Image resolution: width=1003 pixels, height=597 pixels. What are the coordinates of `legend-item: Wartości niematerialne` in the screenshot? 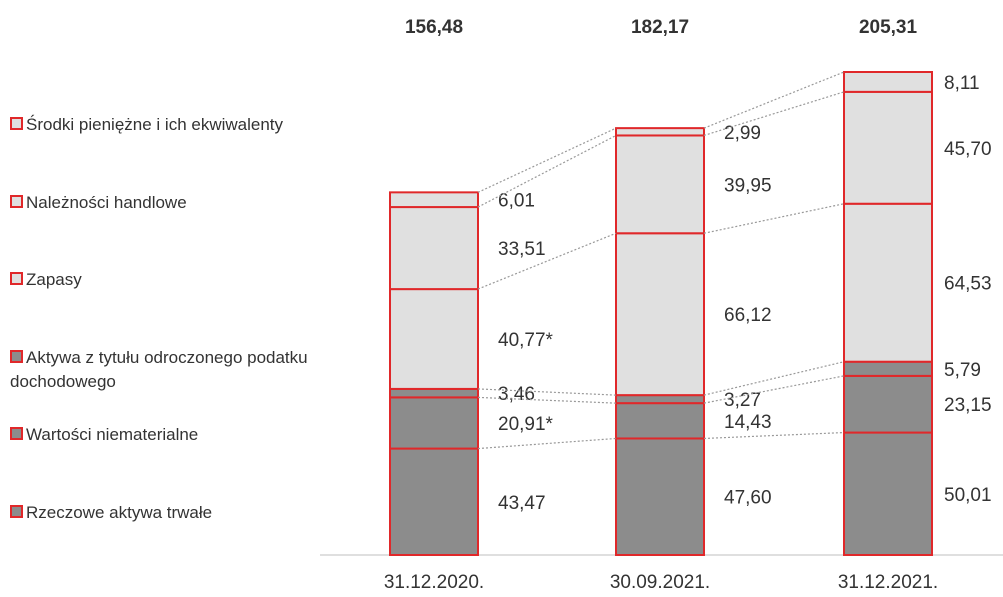 It's located at (160, 435).